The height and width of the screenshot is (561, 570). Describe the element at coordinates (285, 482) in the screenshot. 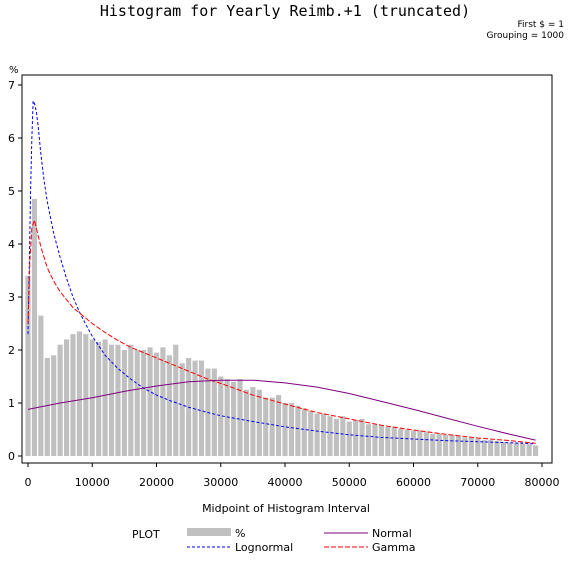

I see `x-tick-label: 40000` at that location.